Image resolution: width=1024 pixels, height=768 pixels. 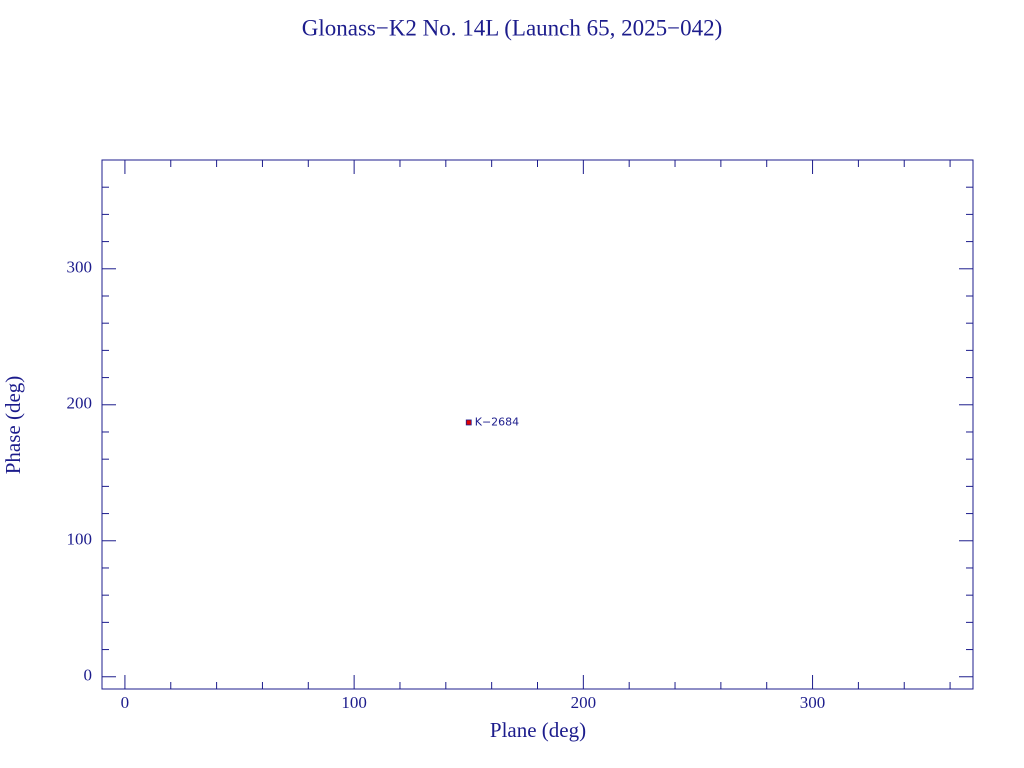 What do you see at coordinates (80, 403) in the screenshot?
I see `y-tick-label: 200` at bounding box center [80, 403].